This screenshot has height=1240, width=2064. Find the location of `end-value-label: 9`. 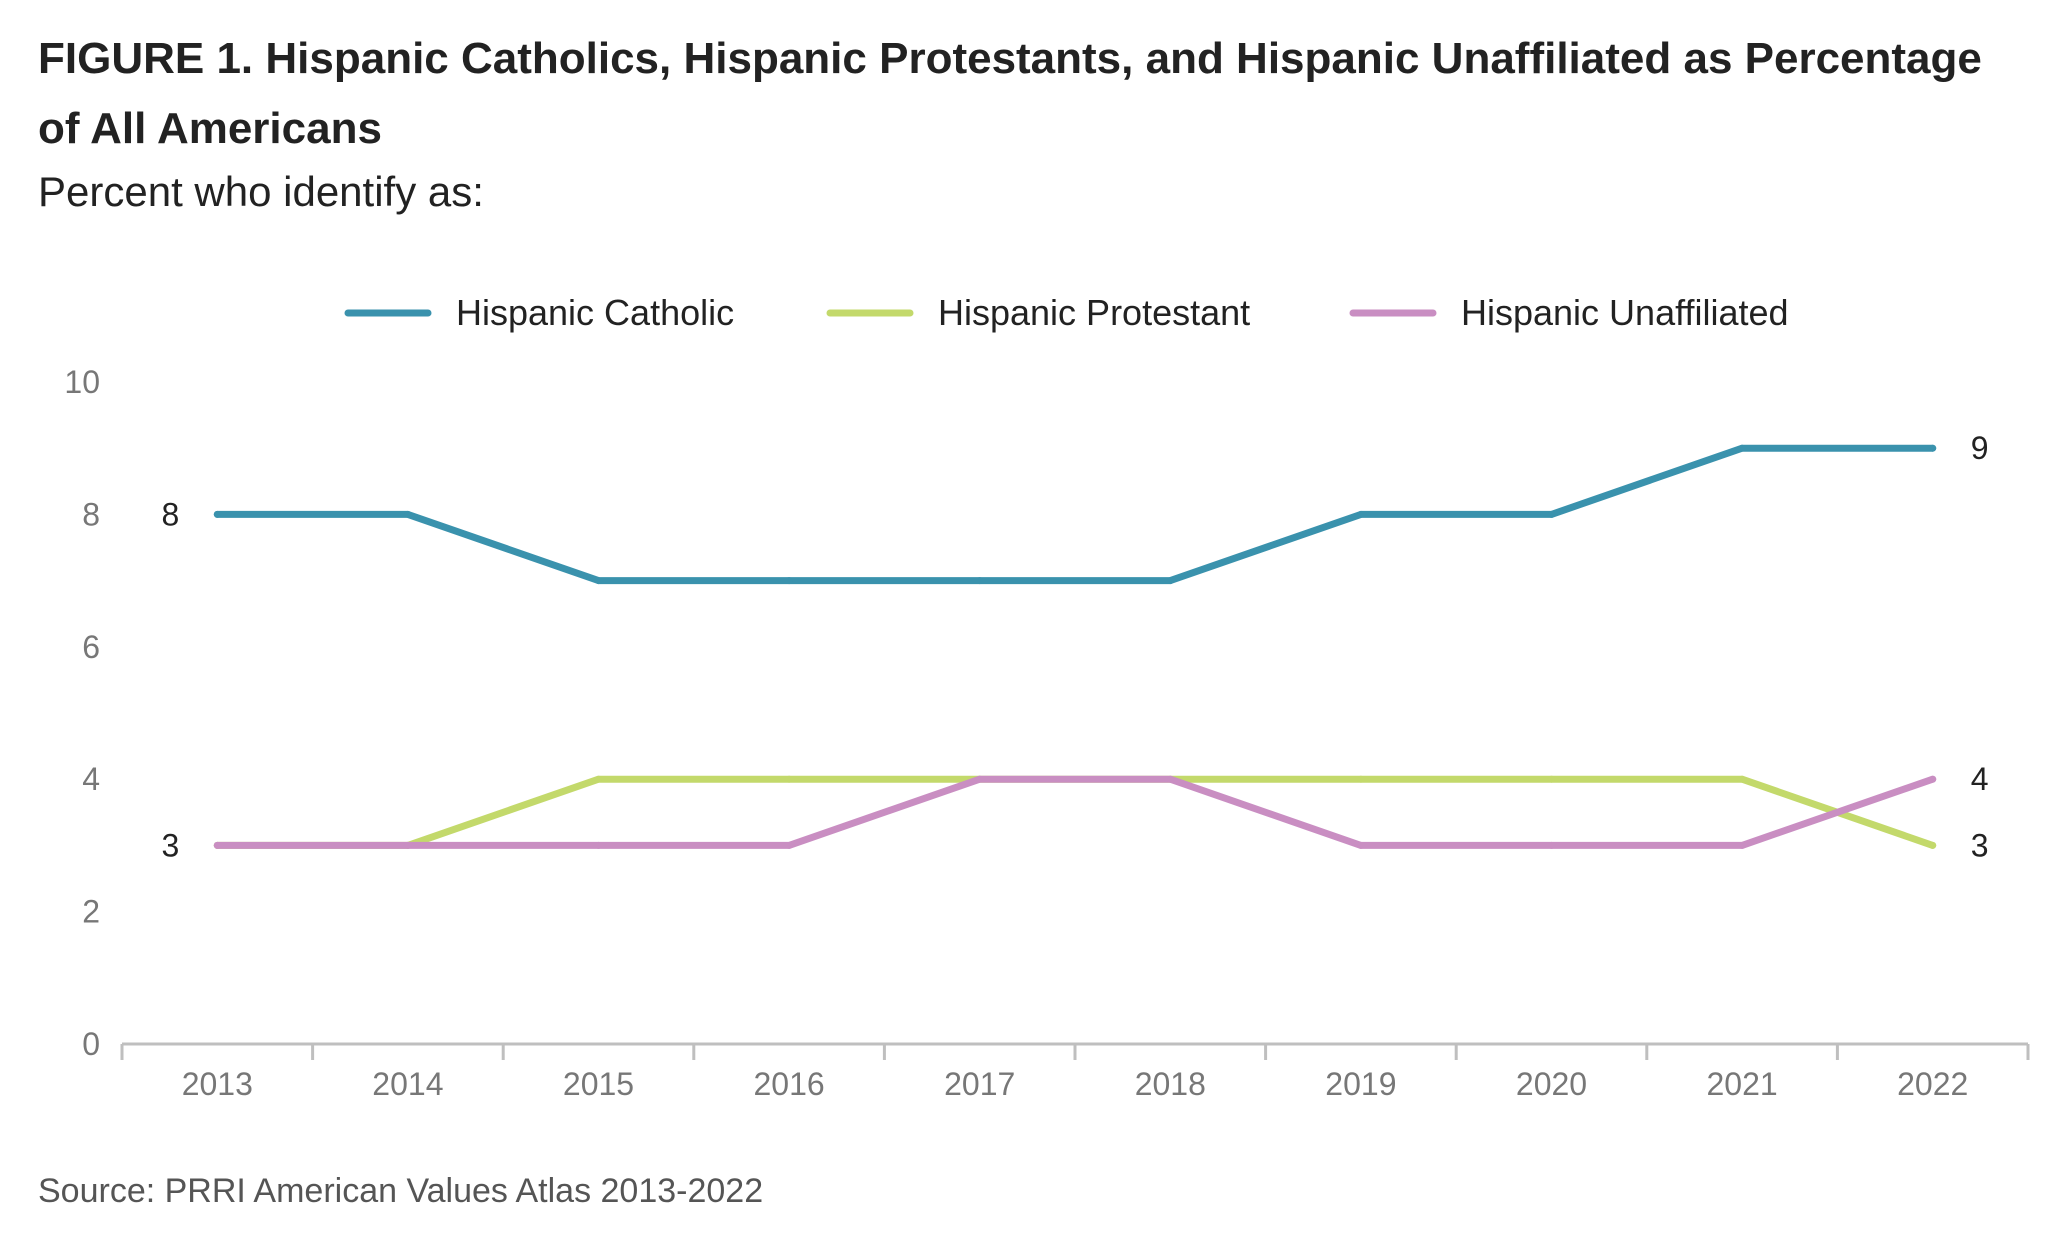

end-value-label: 9 is located at coordinates (1980, 448).